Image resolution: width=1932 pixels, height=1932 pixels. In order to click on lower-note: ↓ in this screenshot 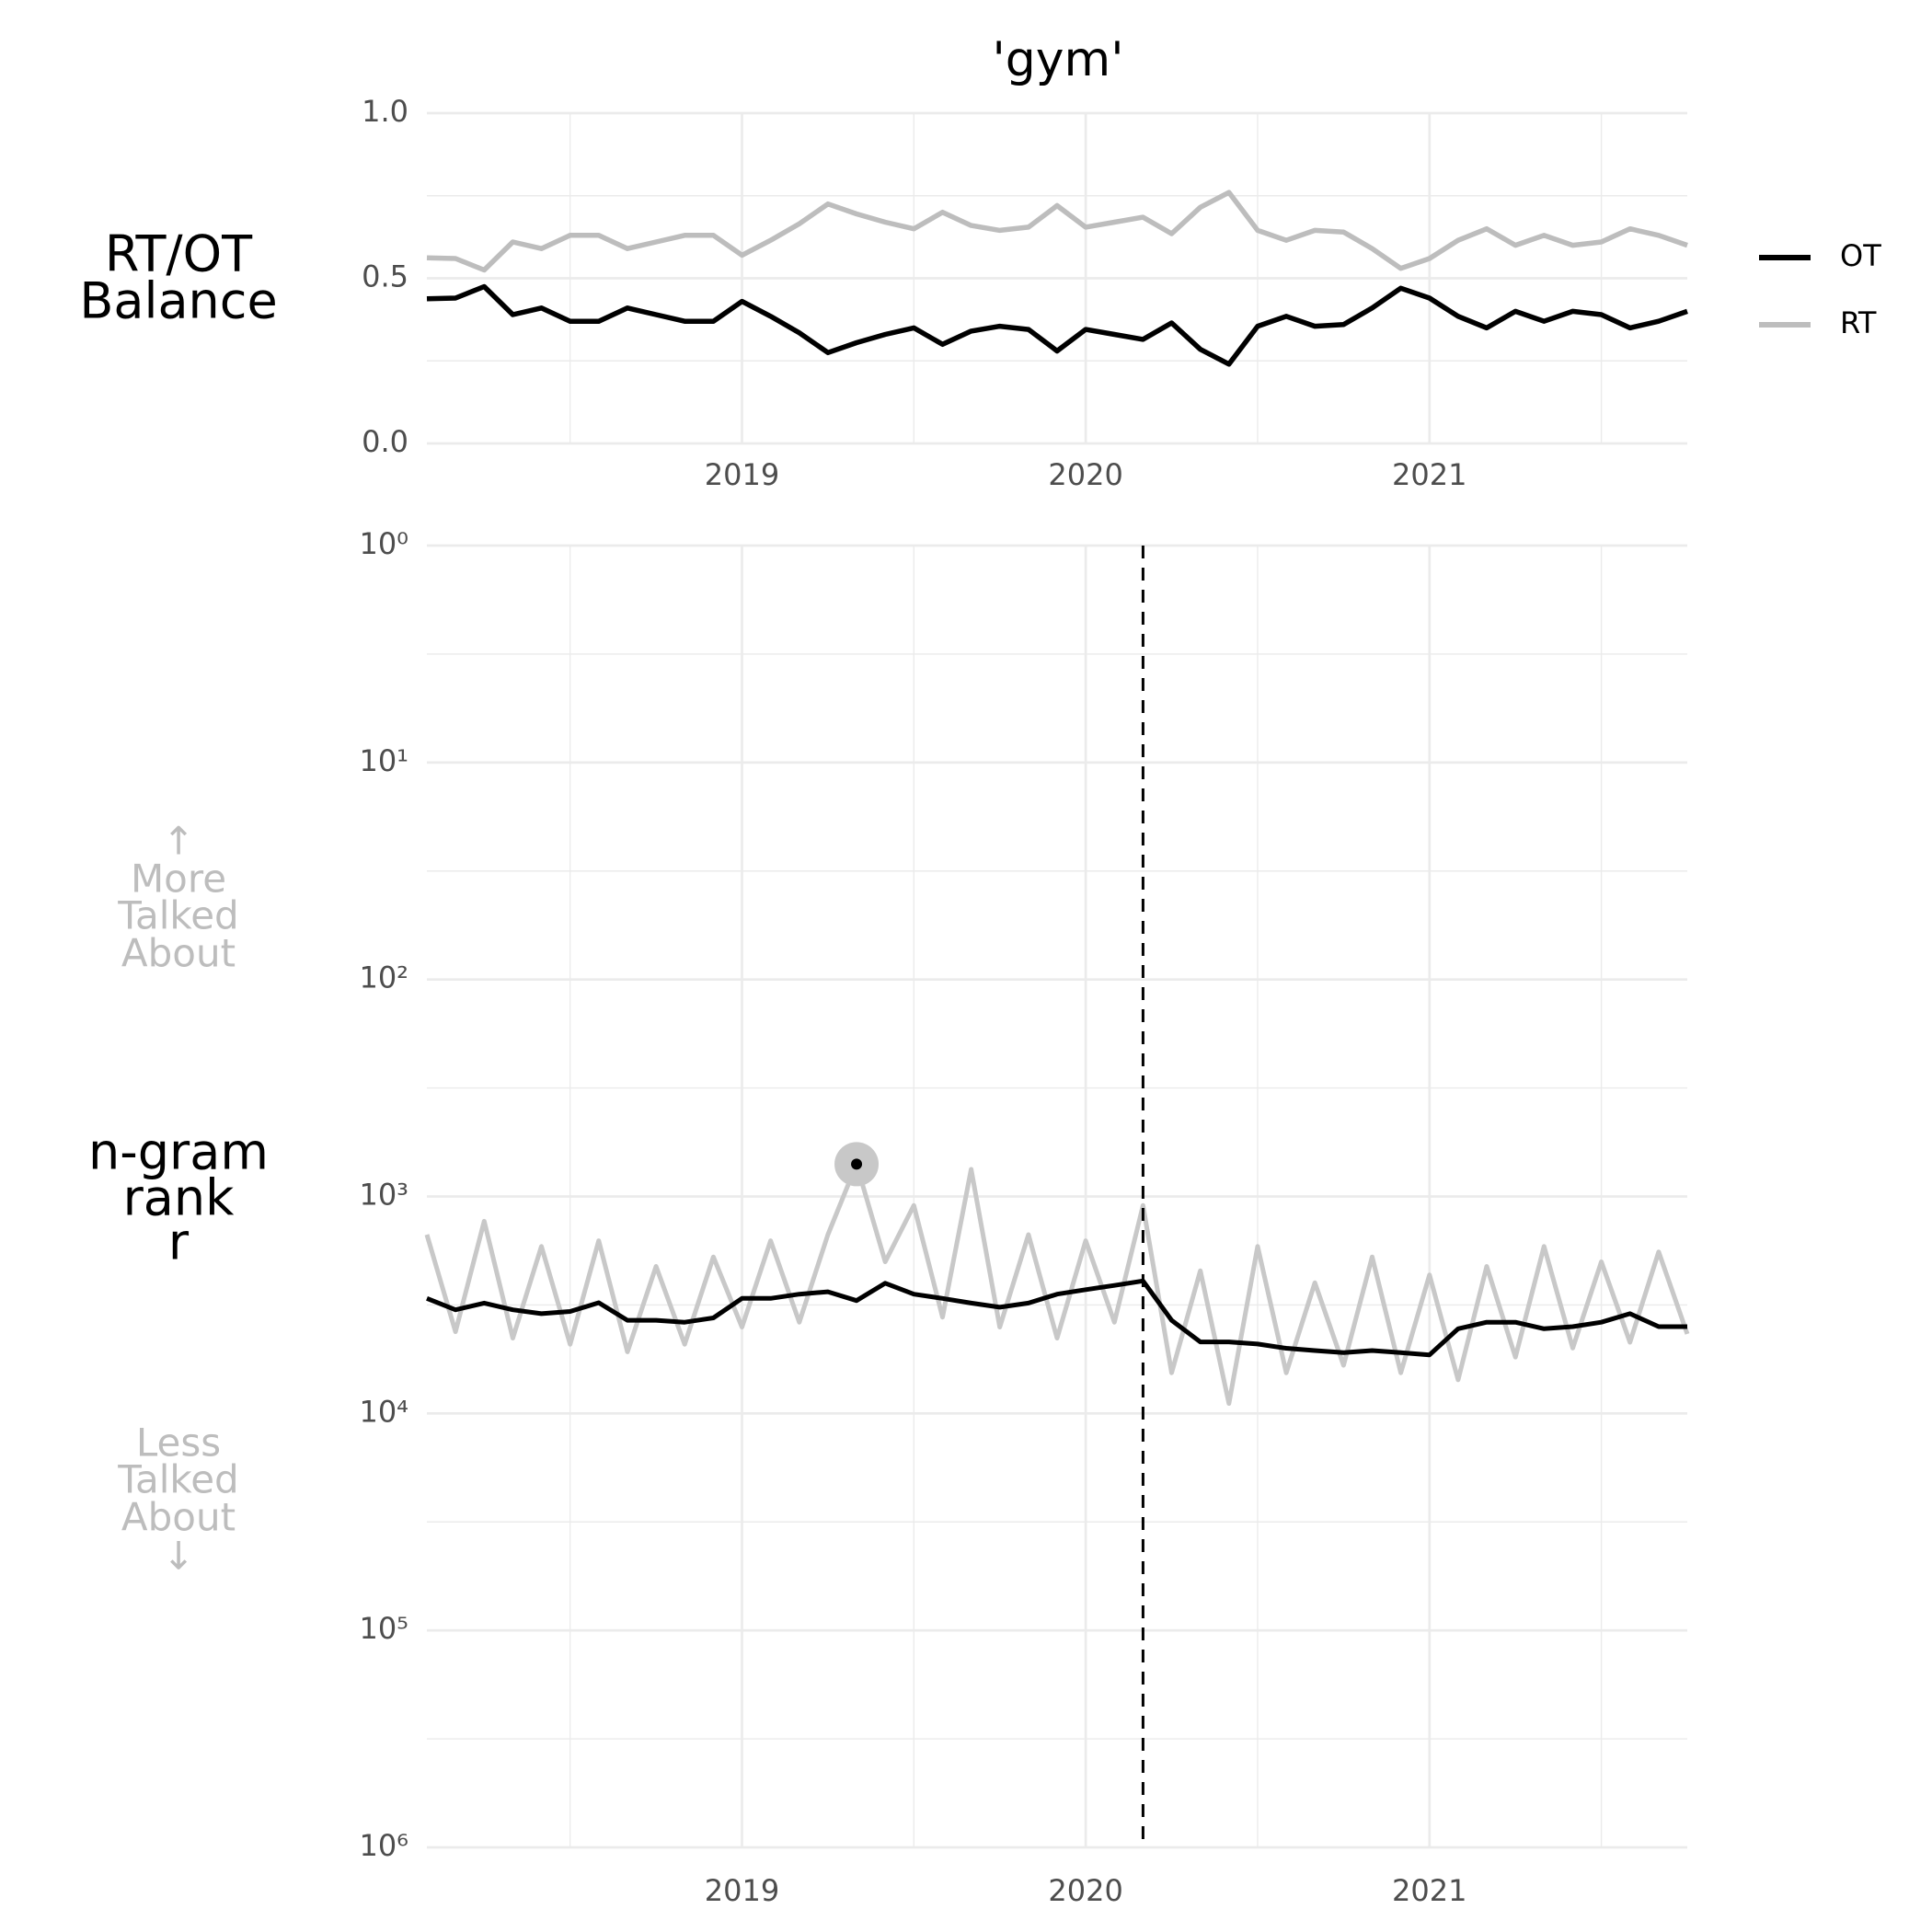, I will do `click(178, 1556)`.